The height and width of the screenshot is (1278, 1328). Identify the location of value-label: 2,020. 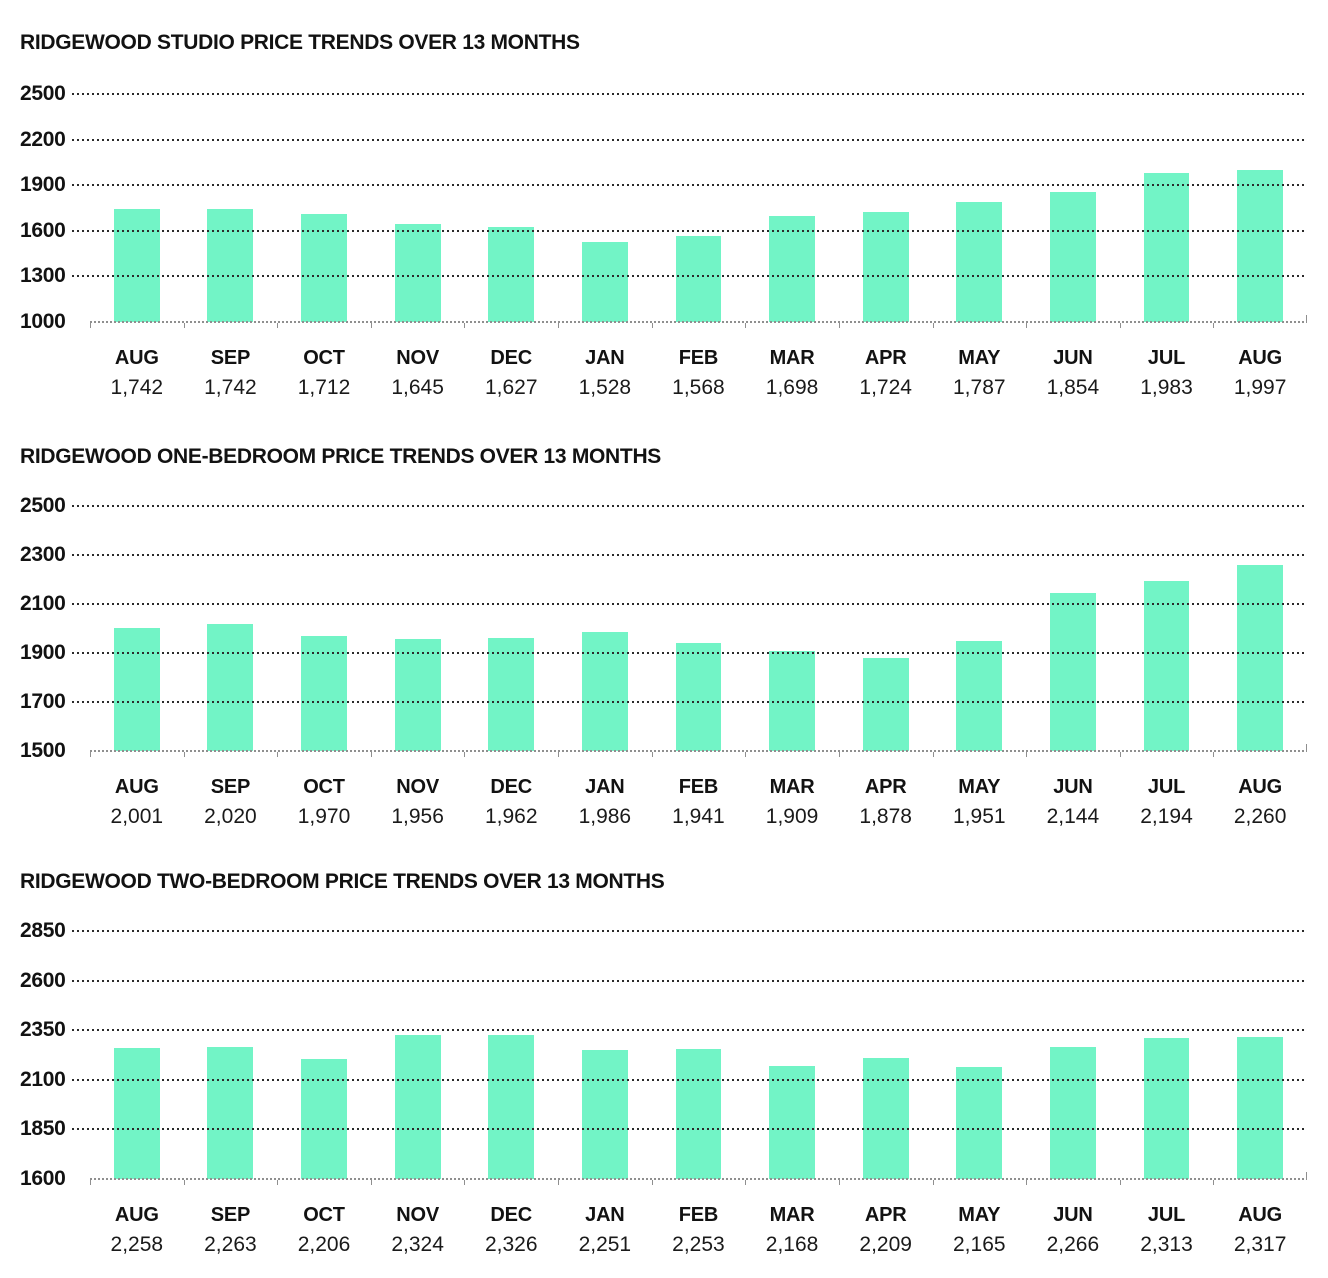
(230, 816).